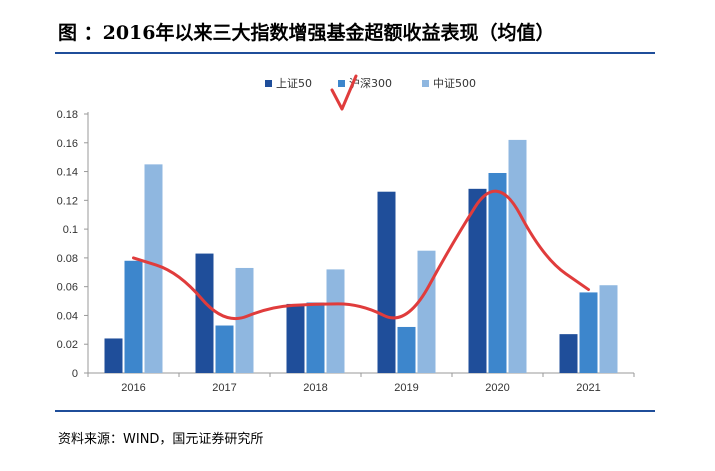 This screenshot has height=471, width=715. I want to click on source-note: 资料来源：WIND，国元证券研究所, so click(161, 439).